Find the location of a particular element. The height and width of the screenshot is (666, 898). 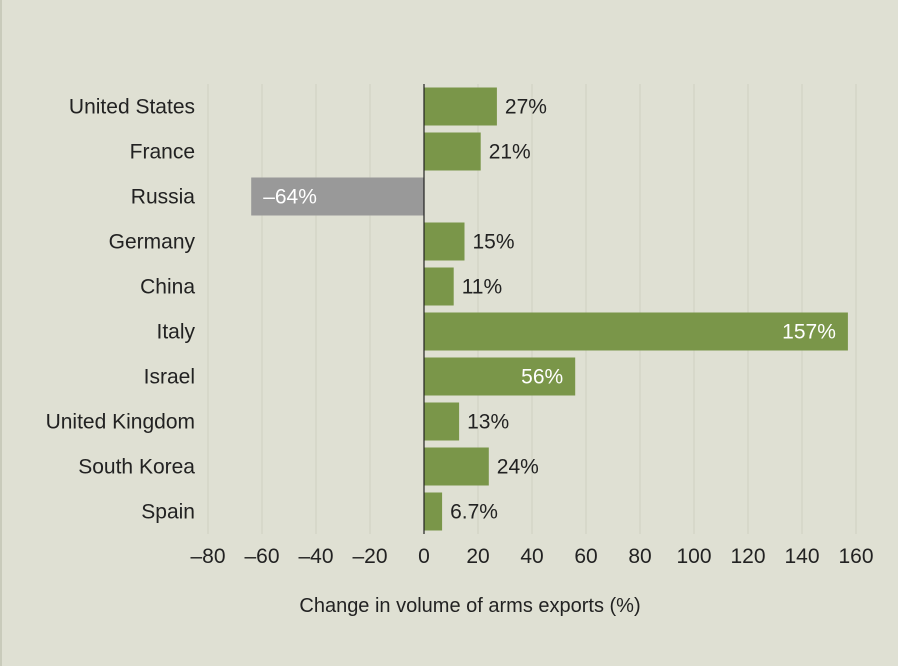

data-label: 56% is located at coordinates (542, 377).